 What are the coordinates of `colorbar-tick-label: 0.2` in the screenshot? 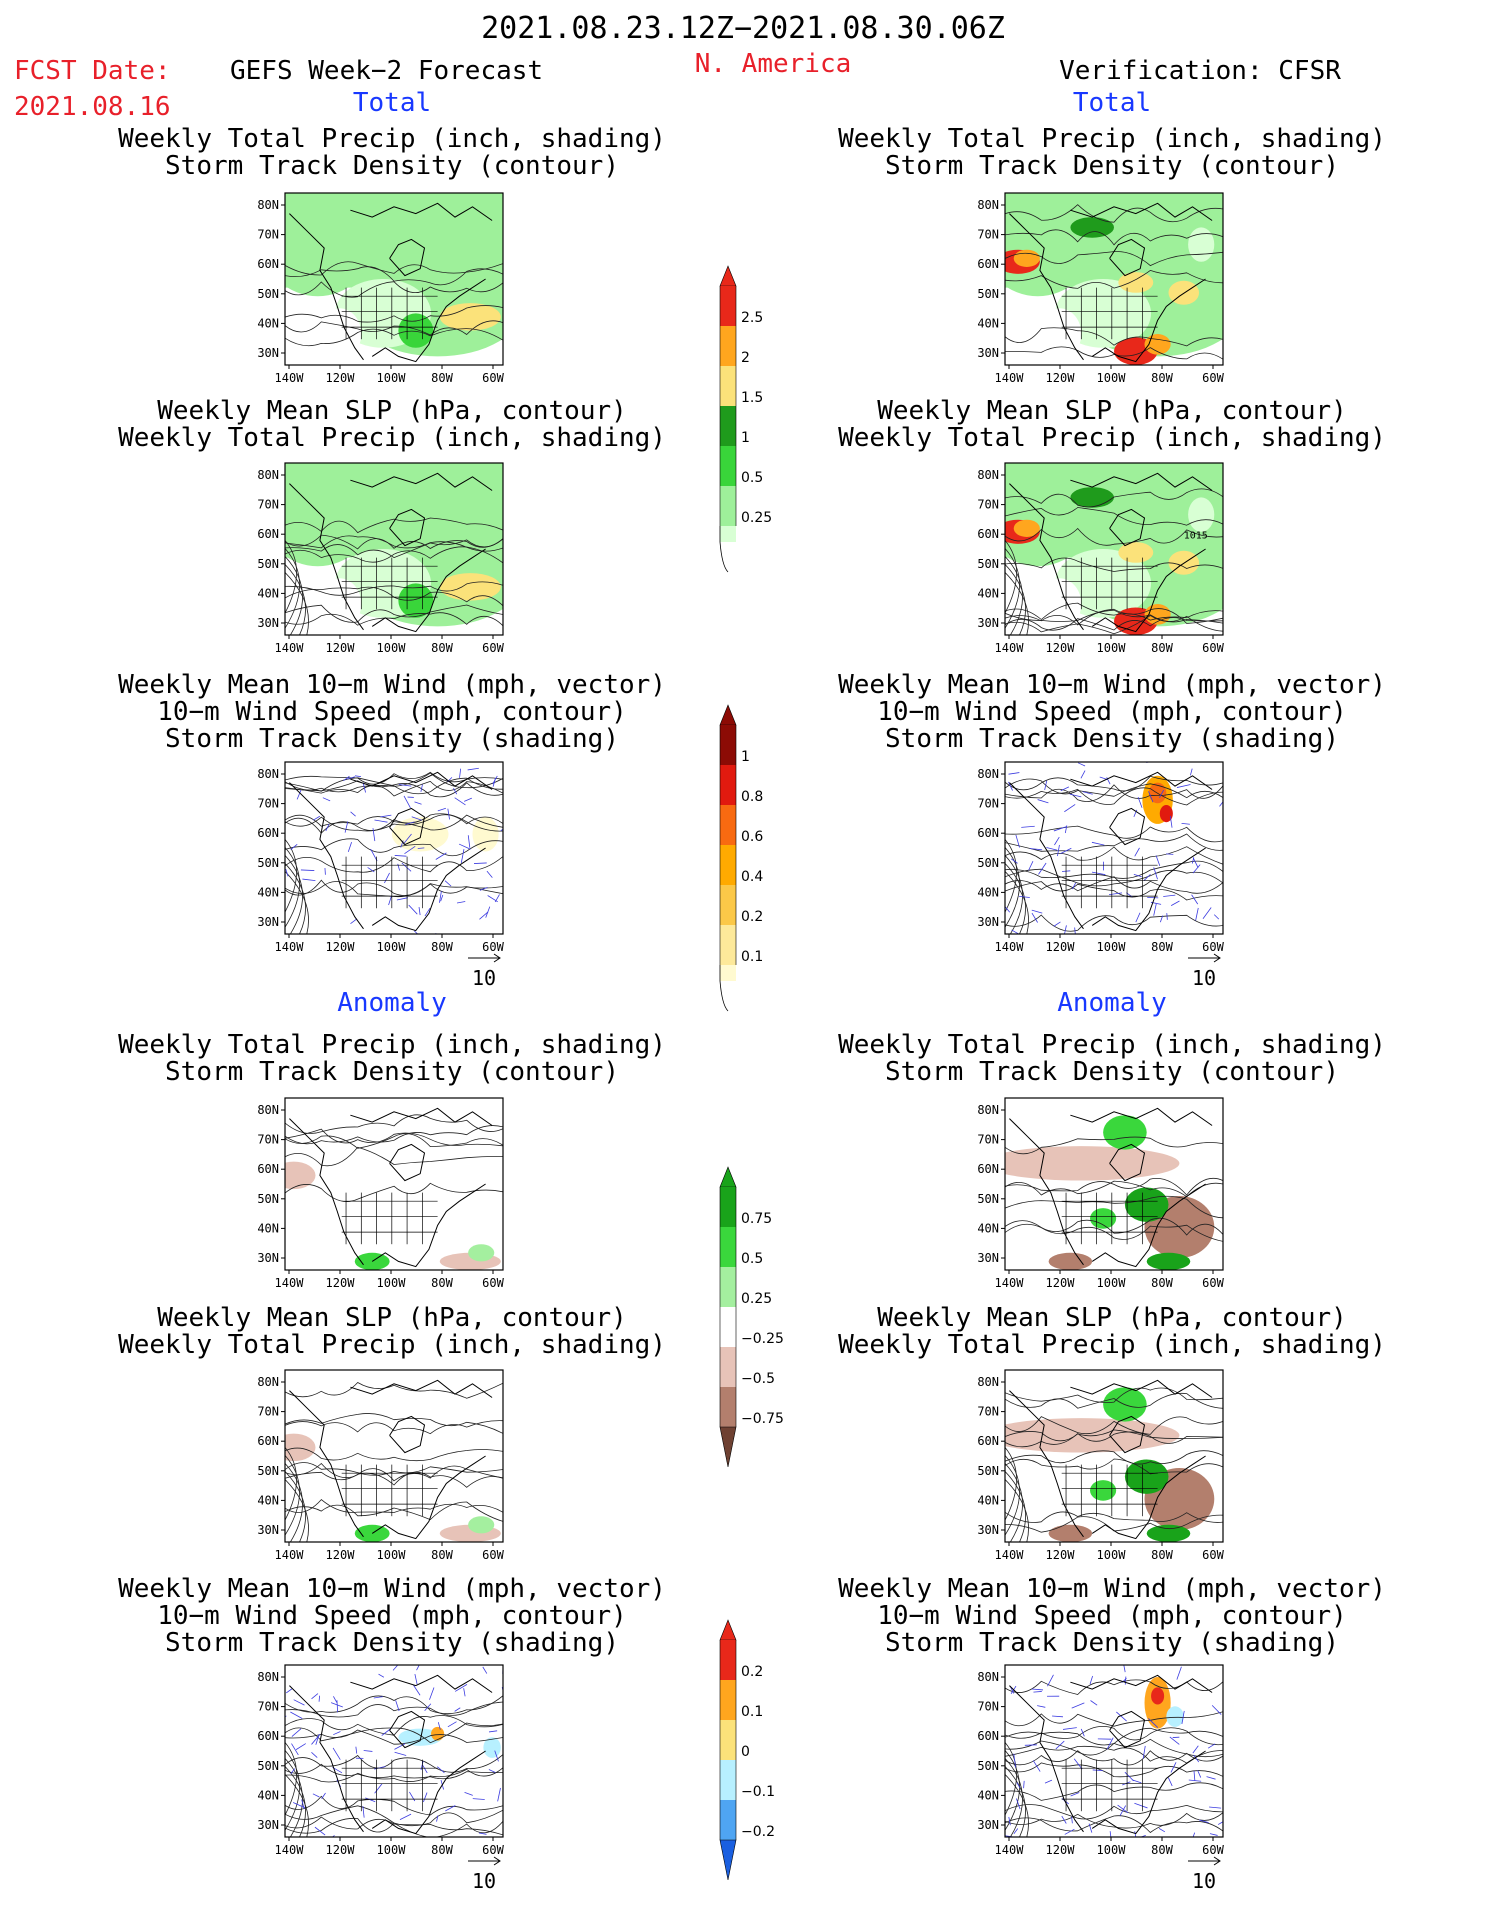 It's located at (752, 1672).